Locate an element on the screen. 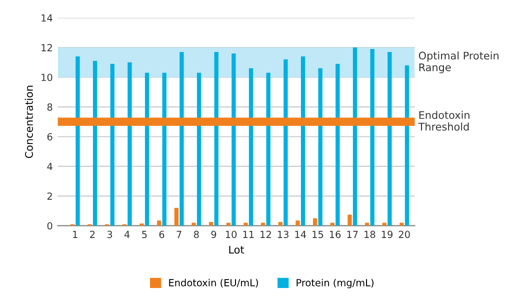 This screenshot has height=297, width=525. y-tick-label: 0 is located at coordinates (49, 226).